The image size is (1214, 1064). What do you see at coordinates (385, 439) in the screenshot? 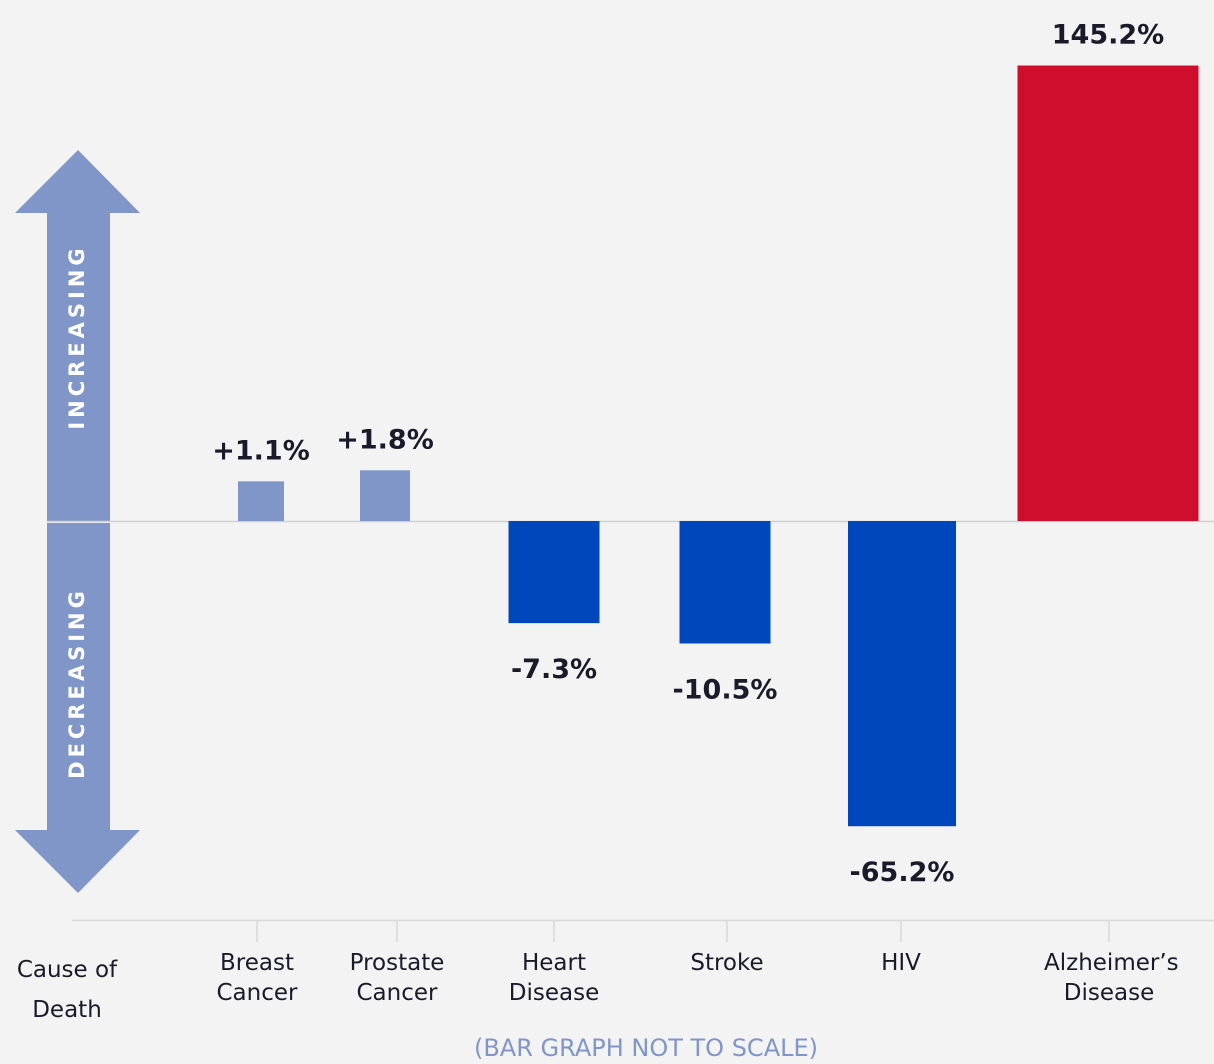
I see `value-label: +1.8%` at bounding box center [385, 439].